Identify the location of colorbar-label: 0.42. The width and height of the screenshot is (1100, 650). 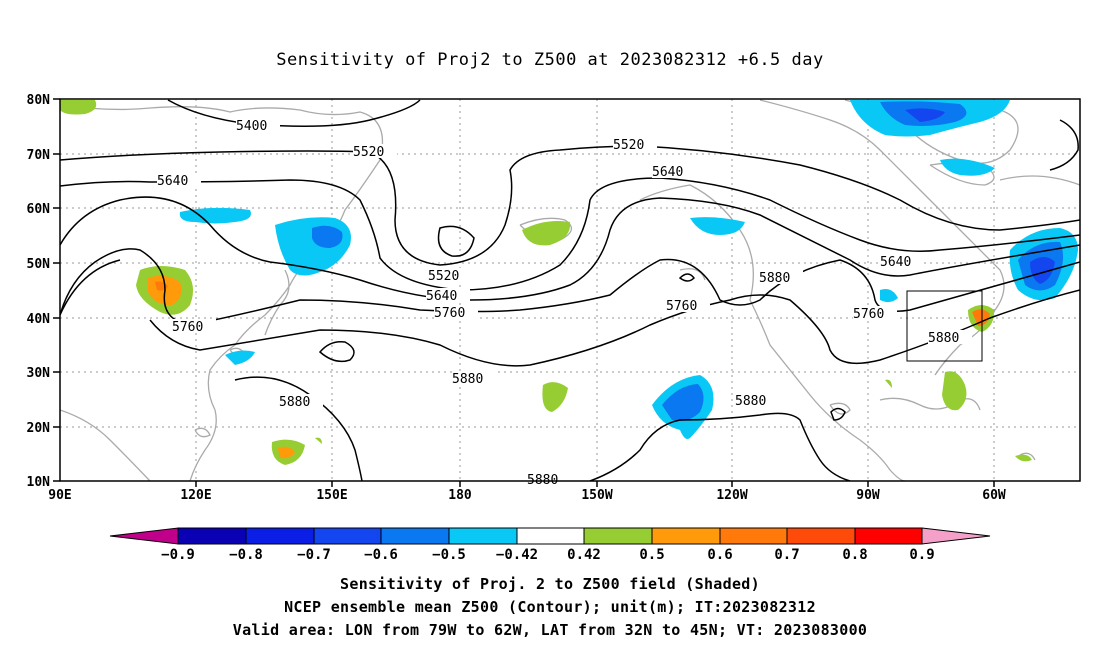
(584, 555).